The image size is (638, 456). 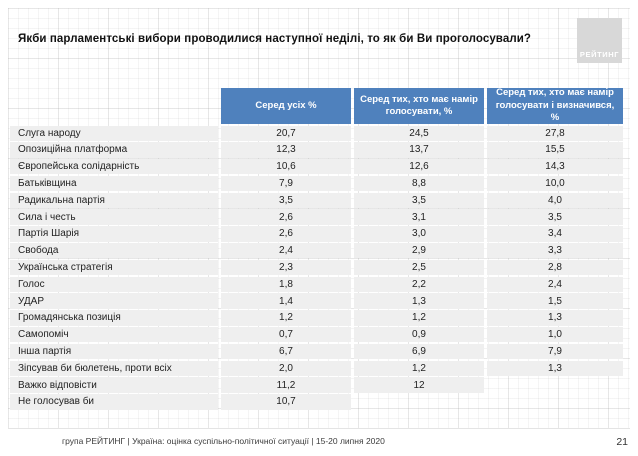 I want to click on party-name-cell: Партія Шарія, so click(x=114, y=234).